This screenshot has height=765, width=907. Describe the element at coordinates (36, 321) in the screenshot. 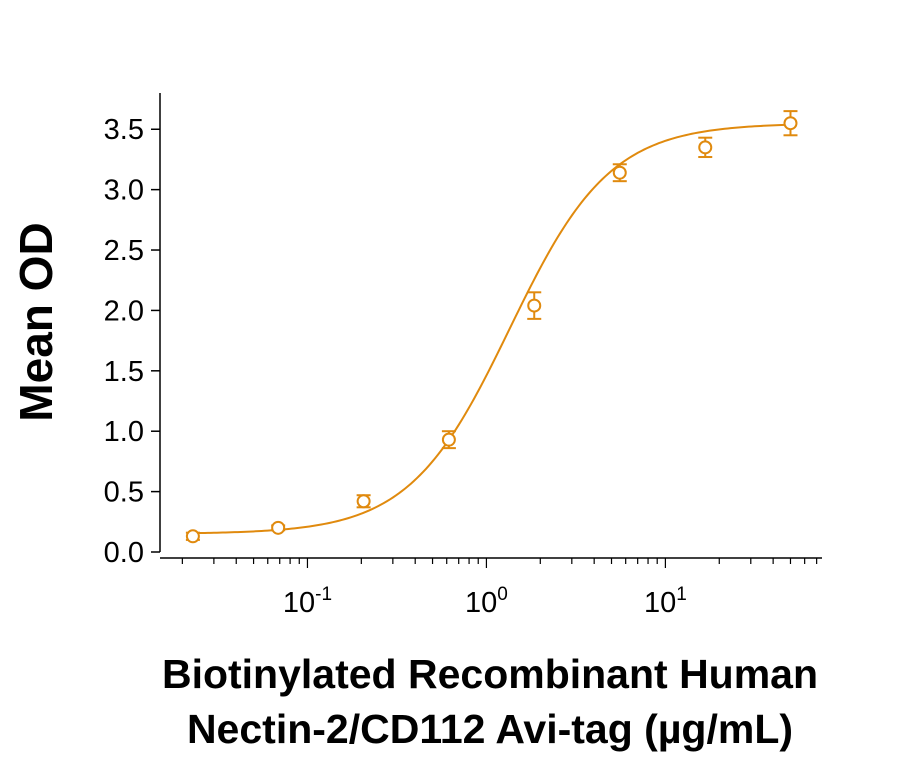

I see `y-axis-title: Mean OD` at that location.